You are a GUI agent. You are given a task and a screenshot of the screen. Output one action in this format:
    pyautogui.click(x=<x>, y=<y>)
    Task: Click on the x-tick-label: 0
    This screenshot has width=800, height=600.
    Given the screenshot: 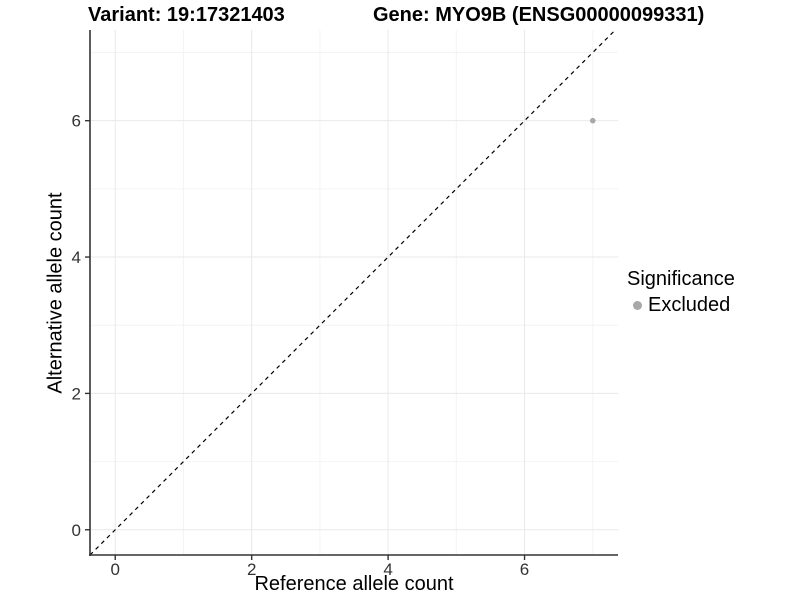 What is the action you would take?
    pyautogui.click(x=115, y=569)
    